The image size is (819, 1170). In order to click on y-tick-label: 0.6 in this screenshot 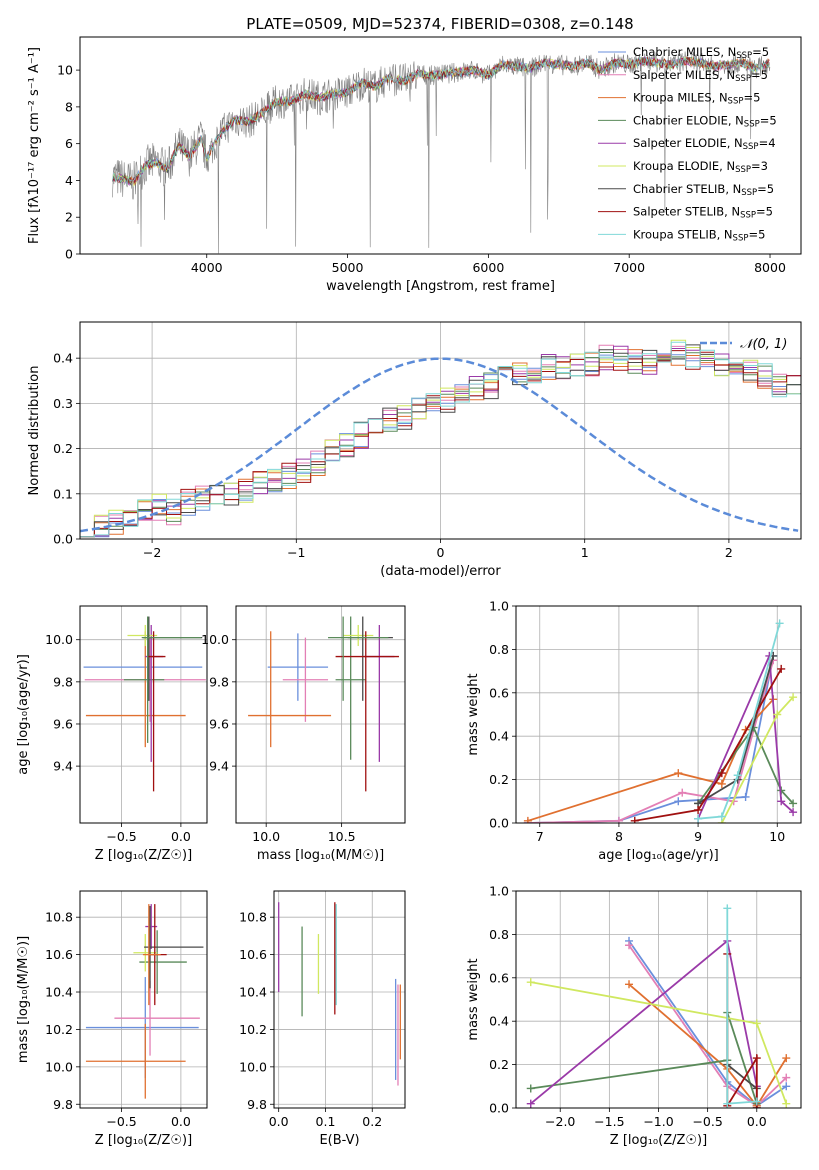, I will do `click(499, 977)`.